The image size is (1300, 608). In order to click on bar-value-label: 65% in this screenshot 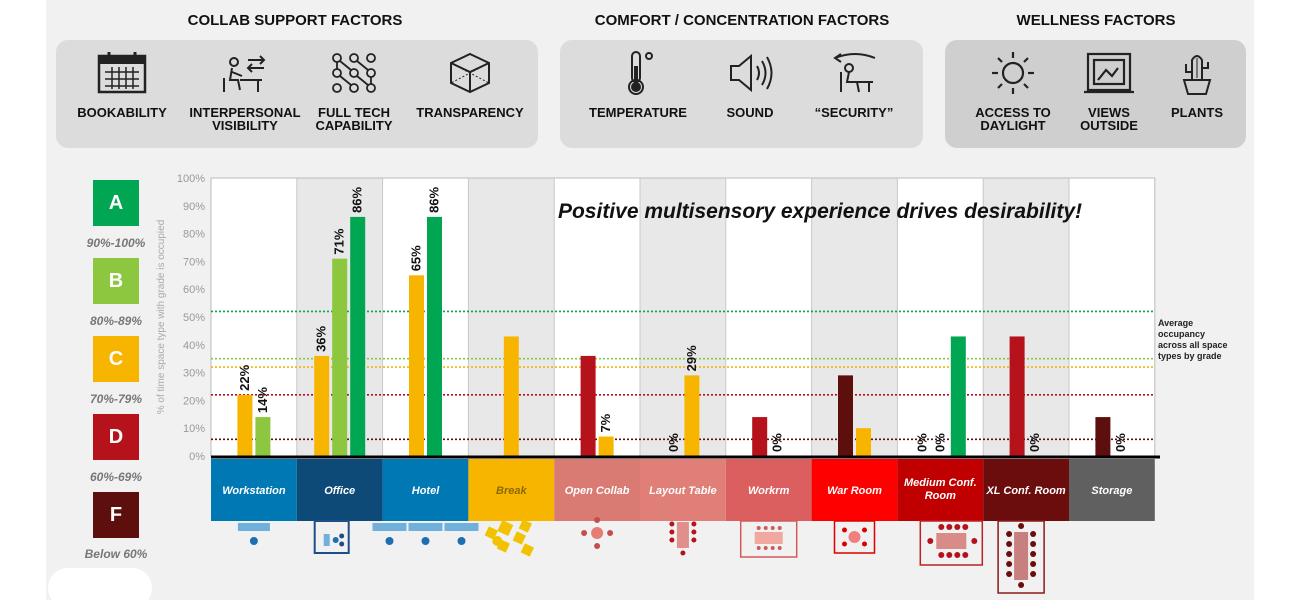, I will do `click(416, 258)`.